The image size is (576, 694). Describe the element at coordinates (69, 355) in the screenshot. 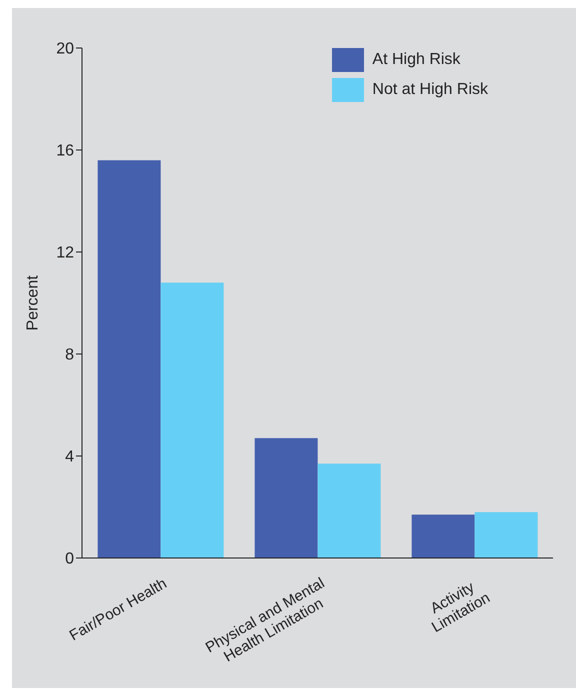

I see `y-tick-label: 8` at that location.